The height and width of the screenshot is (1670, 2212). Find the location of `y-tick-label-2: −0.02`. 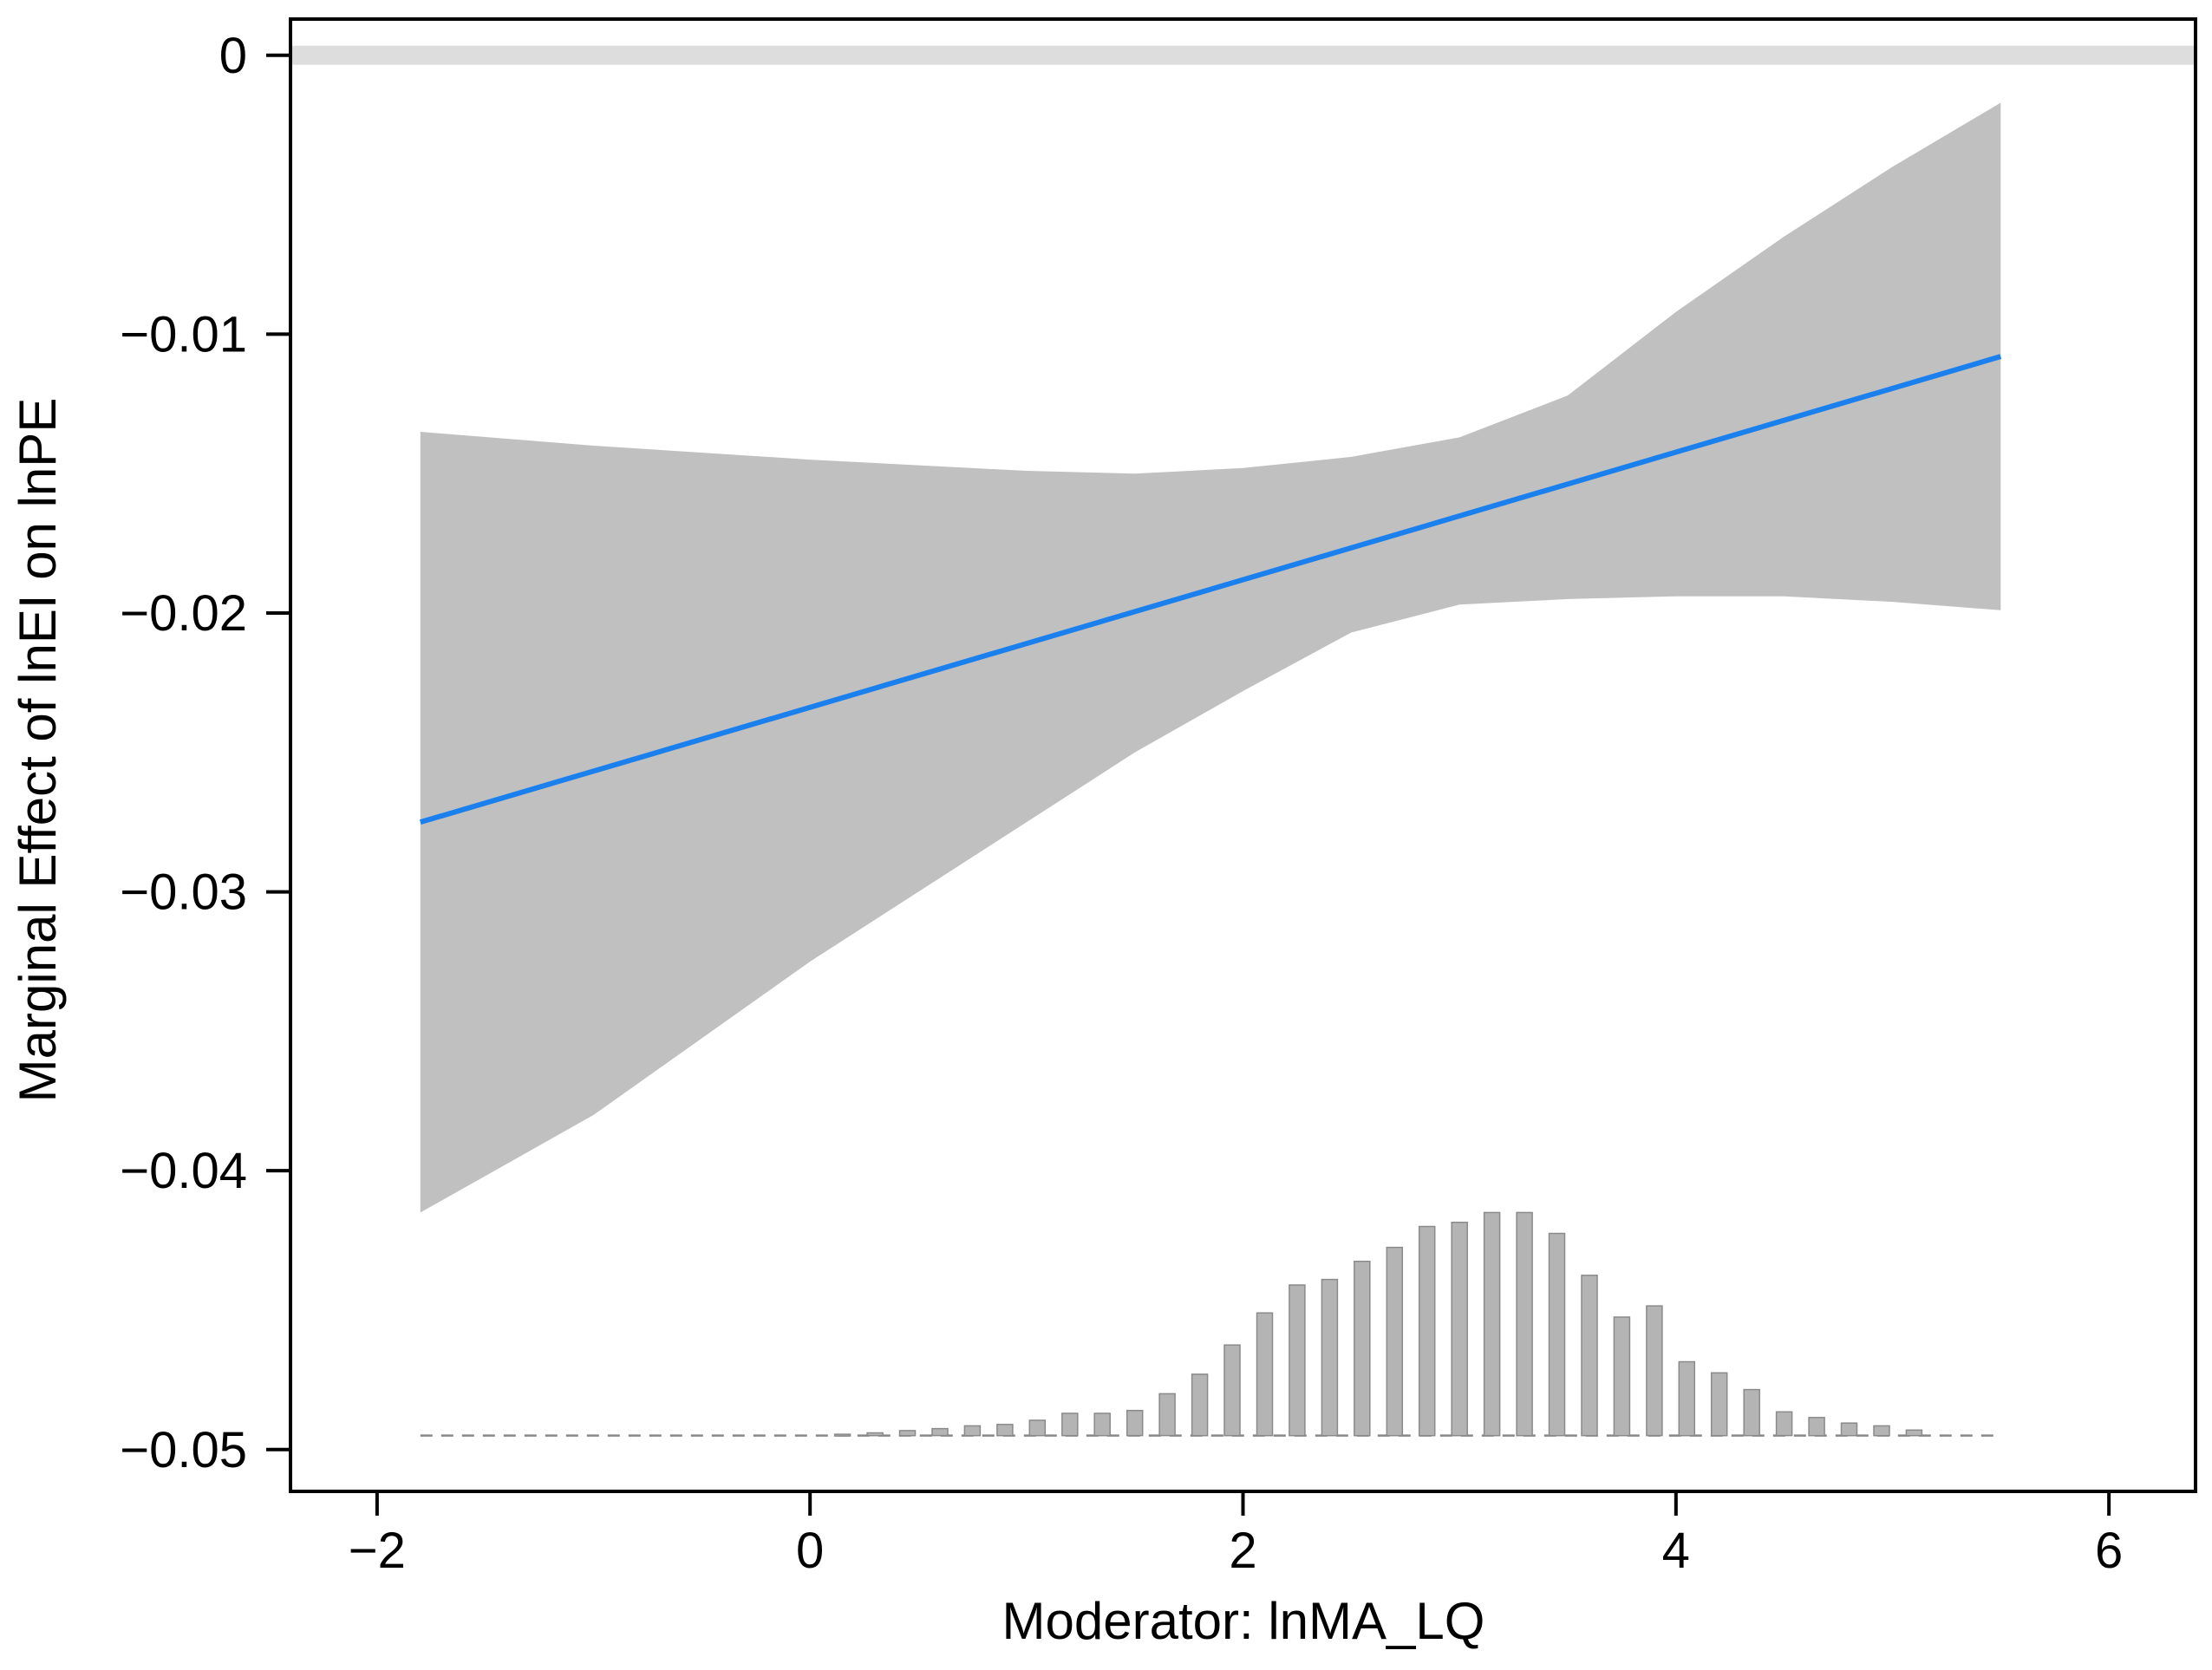

y-tick-label-2: −0.02 is located at coordinates (183, 613).